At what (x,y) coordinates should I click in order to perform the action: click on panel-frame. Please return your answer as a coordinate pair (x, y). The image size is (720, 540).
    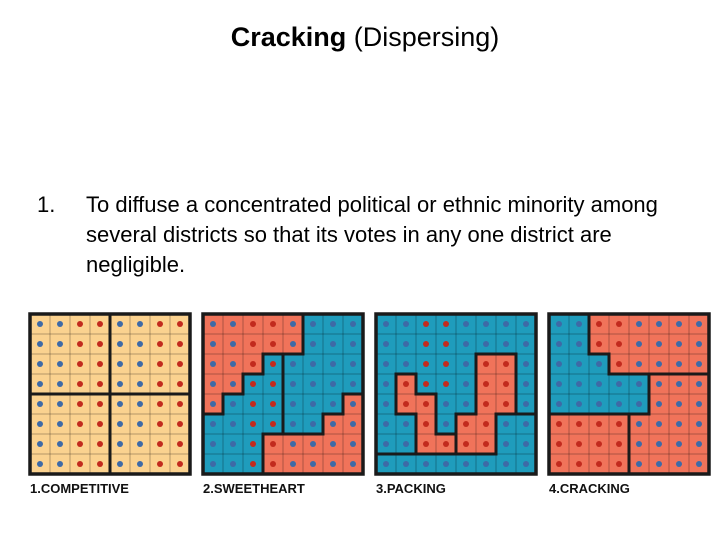
    Looking at the image, I should click on (110, 394).